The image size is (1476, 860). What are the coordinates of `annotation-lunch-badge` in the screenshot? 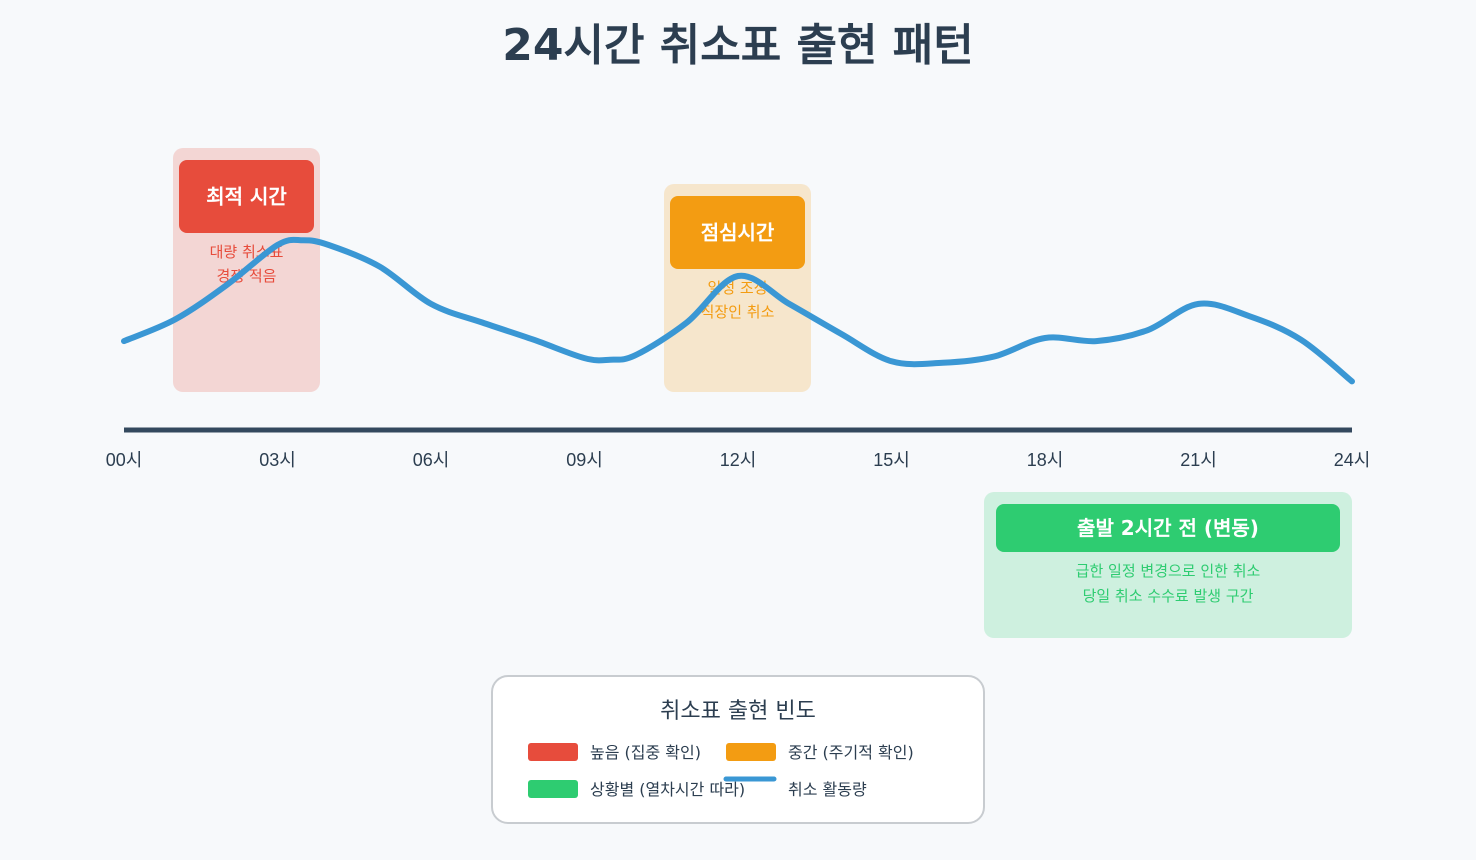 It's located at (737, 232).